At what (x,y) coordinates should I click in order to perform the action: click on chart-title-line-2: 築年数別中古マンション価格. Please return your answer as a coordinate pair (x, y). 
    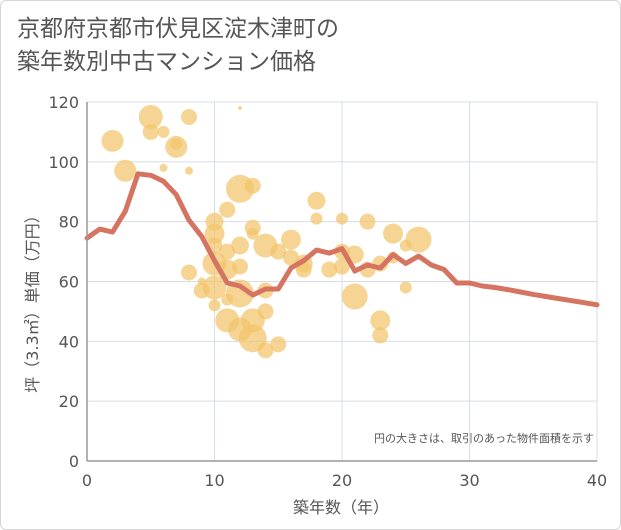
    Looking at the image, I should click on (166, 62).